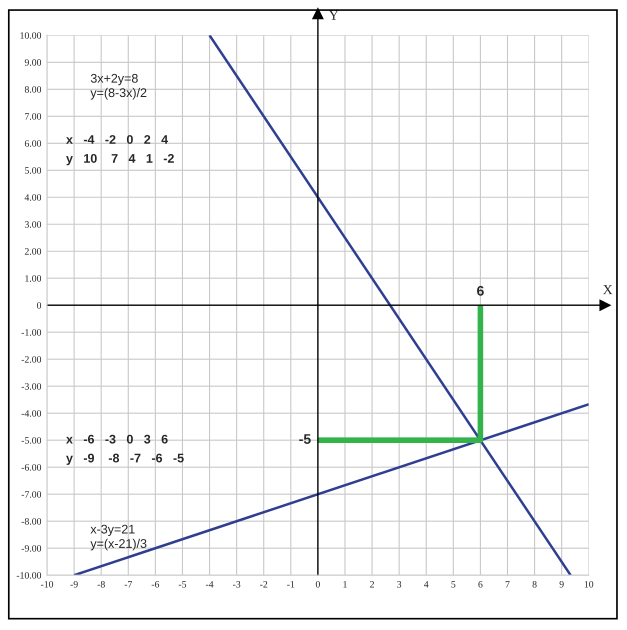 This screenshot has height=630, width=627. I want to click on x-tick-label: -2, so click(264, 584).